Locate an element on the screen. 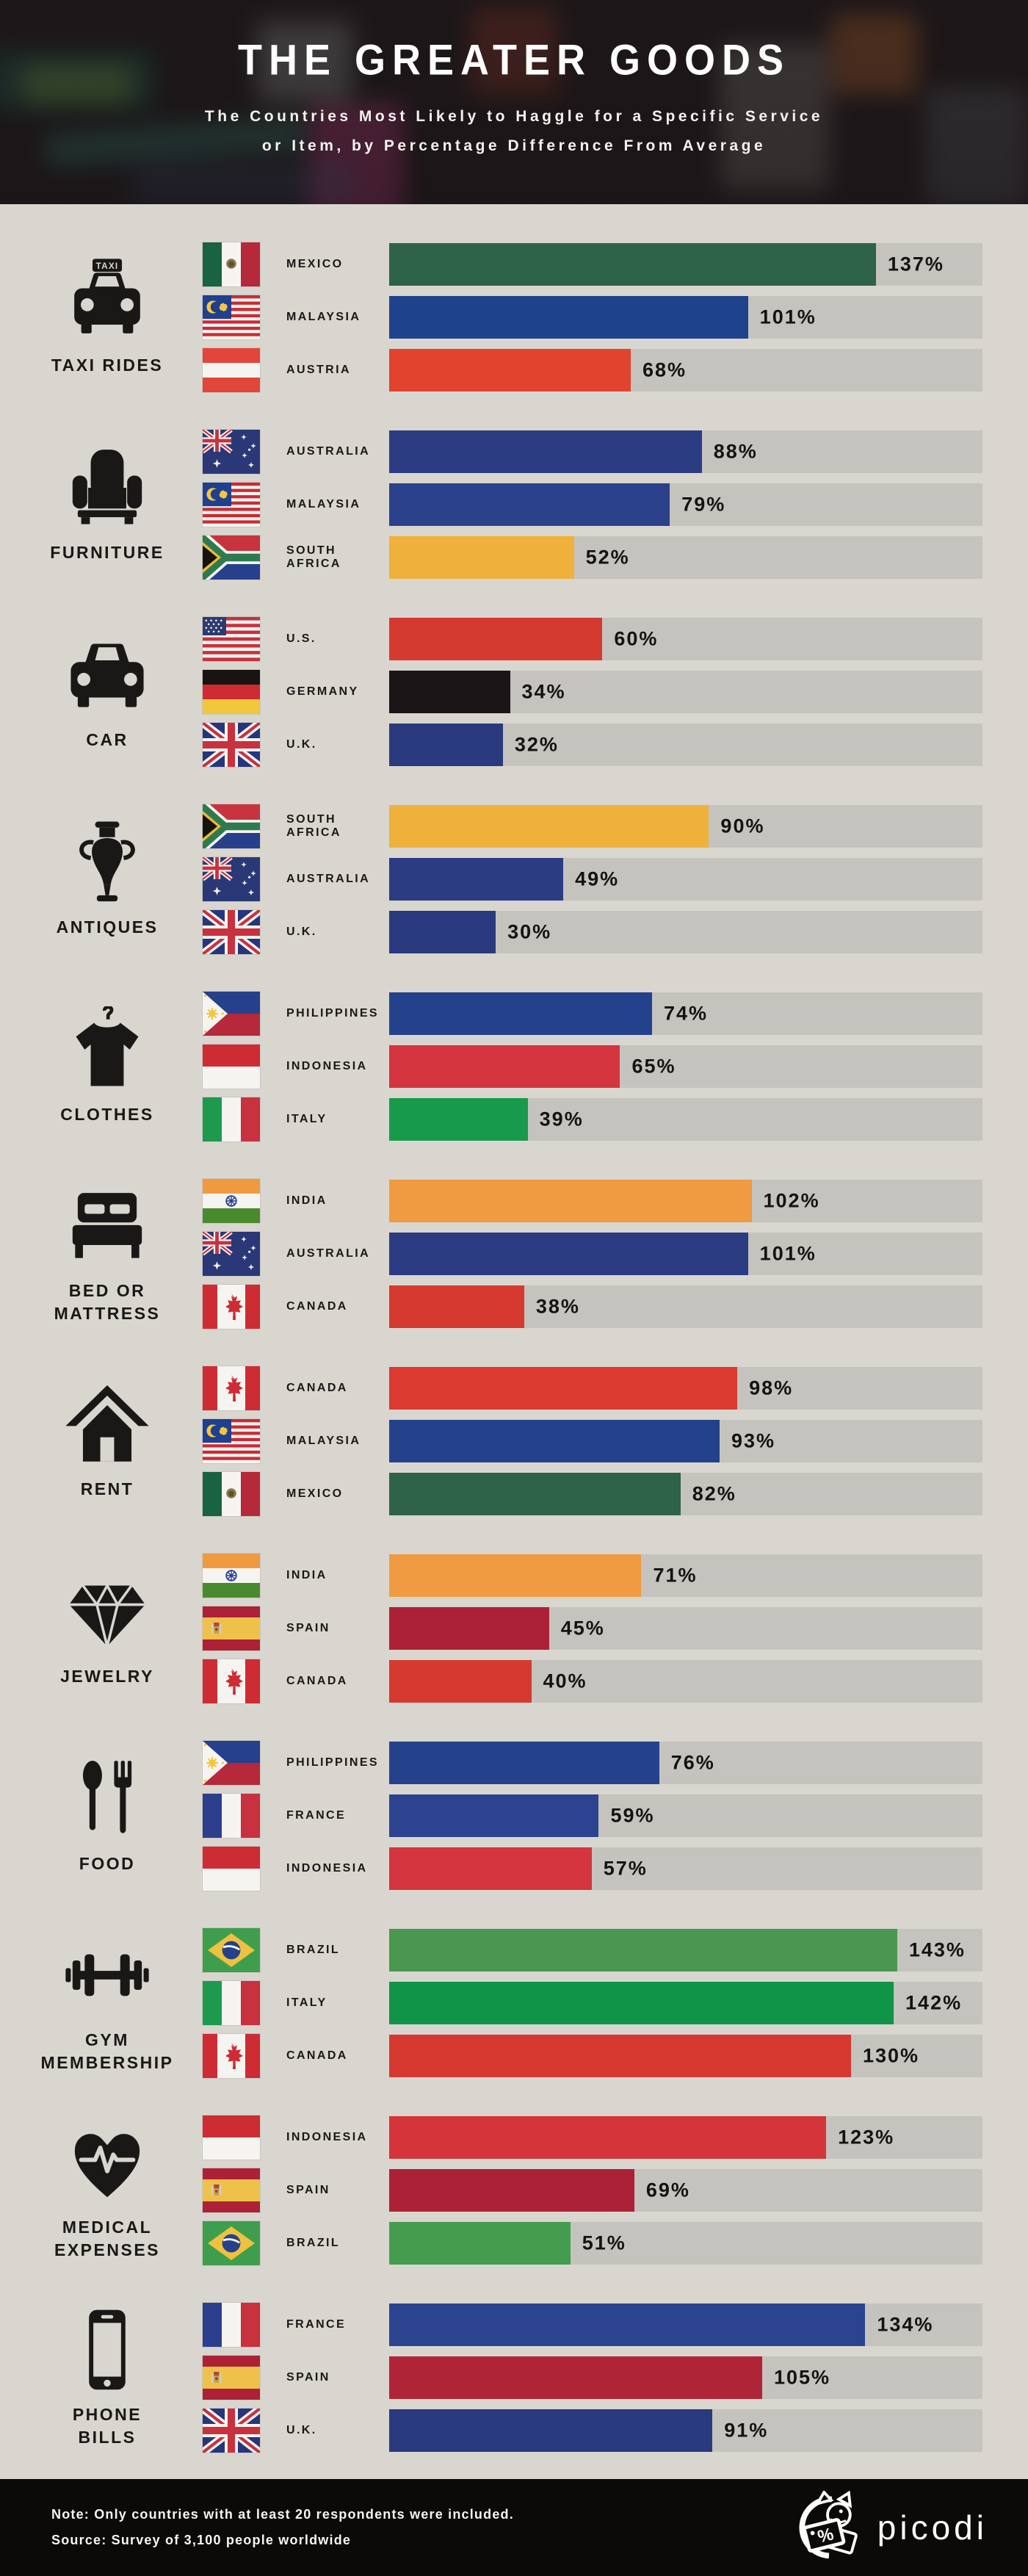  category-label: BED OR MATTRESS is located at coordinates (107, 1302).